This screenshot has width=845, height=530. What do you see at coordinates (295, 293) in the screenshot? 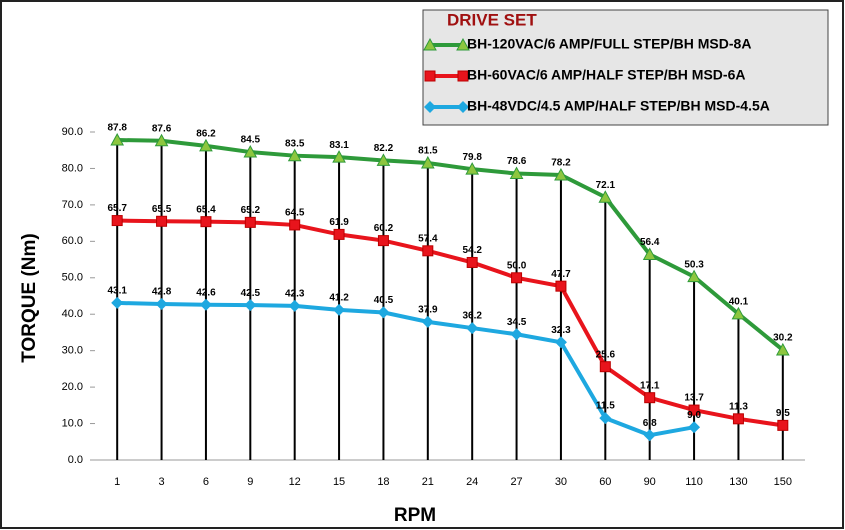
I see `data-label: 42.3` at bounding box center [295, 293].